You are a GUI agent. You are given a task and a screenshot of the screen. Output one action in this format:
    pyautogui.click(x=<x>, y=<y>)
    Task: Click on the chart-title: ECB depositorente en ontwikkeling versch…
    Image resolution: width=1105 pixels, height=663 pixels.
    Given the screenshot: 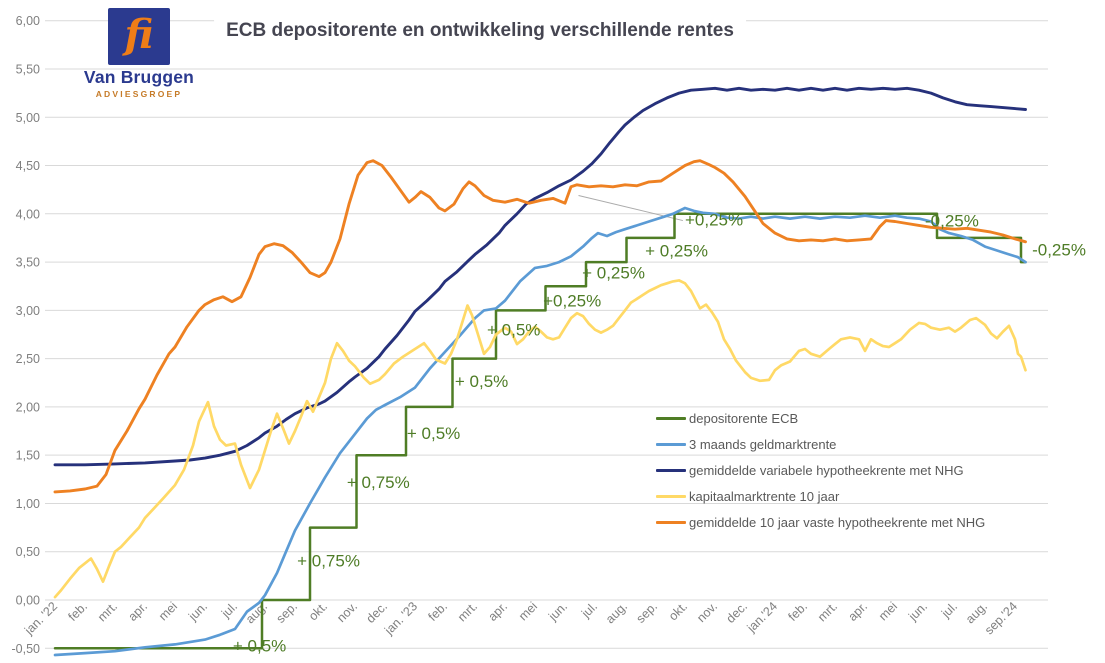 What is the action you would take?
    pyautogui.click(x=480, y=31)
    